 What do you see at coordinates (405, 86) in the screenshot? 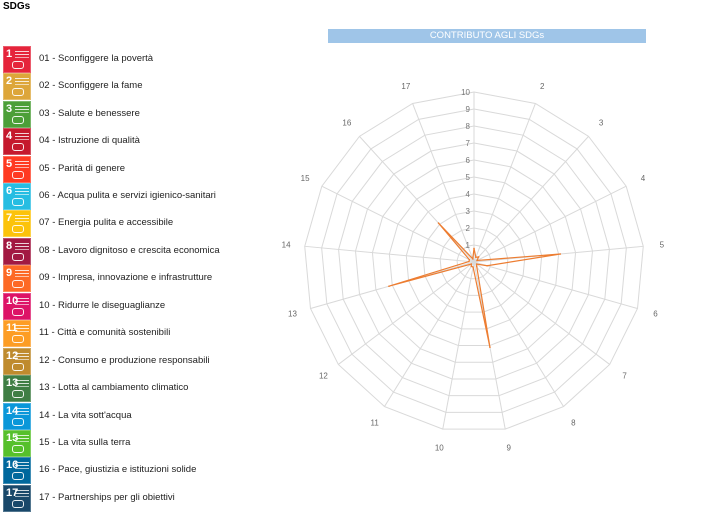
I see `category-label: 17` at bounding box center [405, 86].